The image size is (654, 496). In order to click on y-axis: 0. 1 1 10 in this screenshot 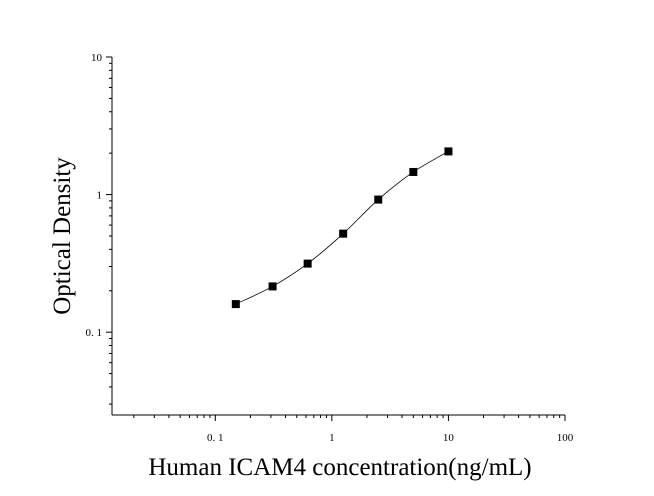, I will do `click(99, 233)`.